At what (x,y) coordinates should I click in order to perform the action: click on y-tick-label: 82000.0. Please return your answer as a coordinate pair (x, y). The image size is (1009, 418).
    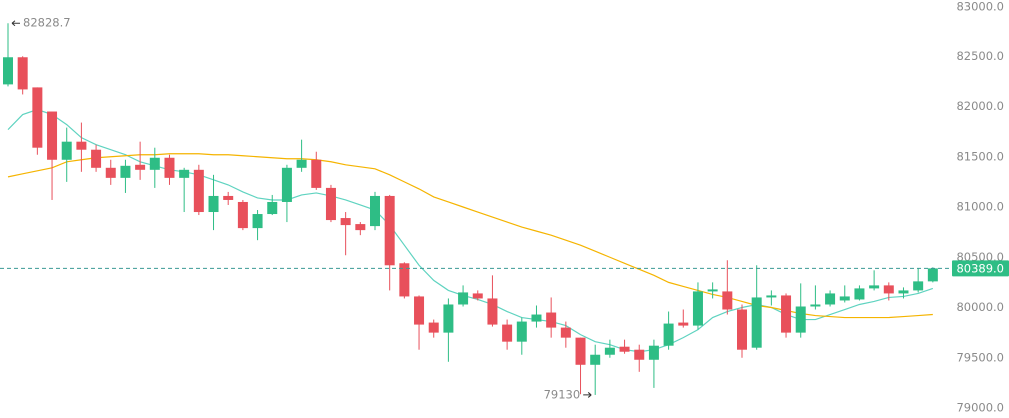
    Looking at the image, I should click on (980, 106).